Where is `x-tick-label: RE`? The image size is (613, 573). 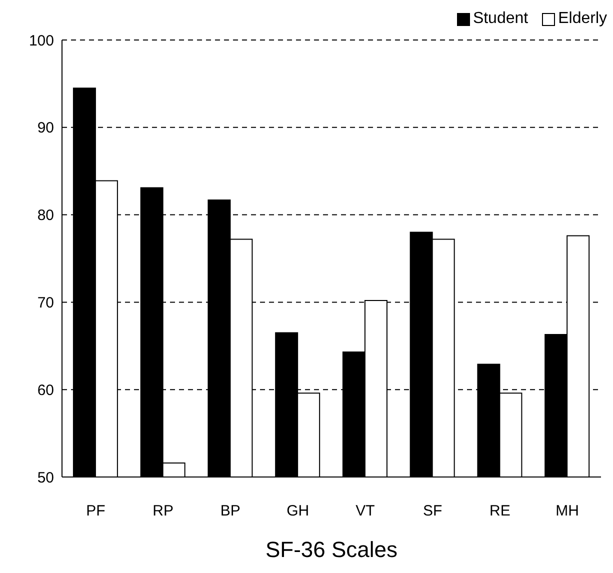 x-tick-label: RE is located at coordinates (500, 511).